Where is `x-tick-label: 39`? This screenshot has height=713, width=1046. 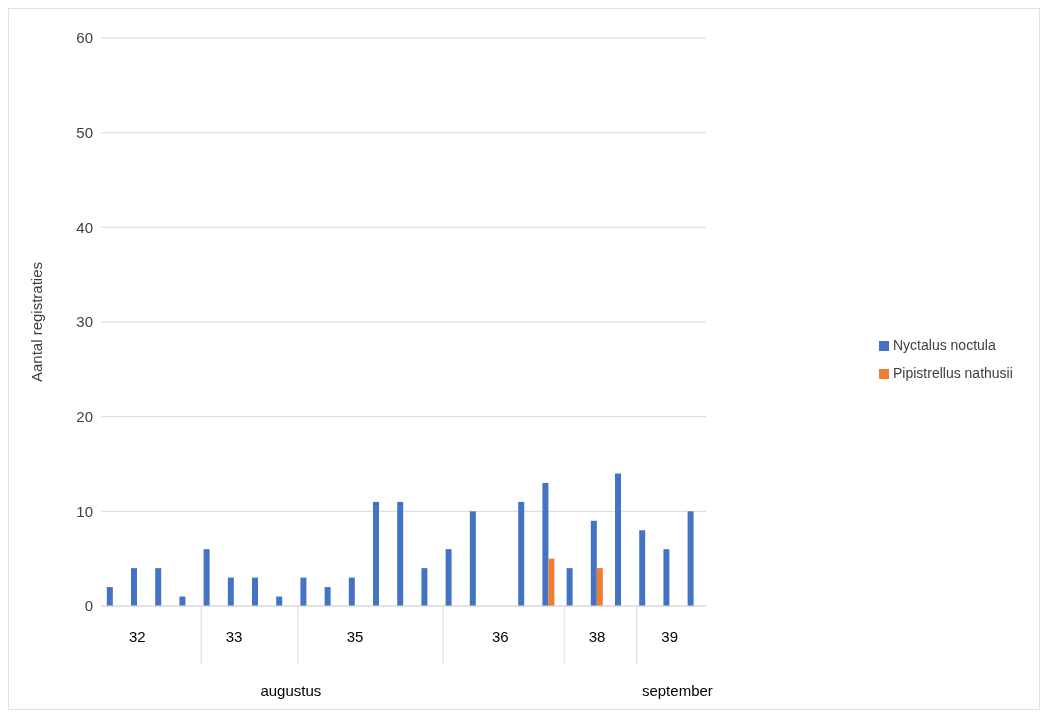 x-tick-label: 39 is located at coordinates (670, 636).